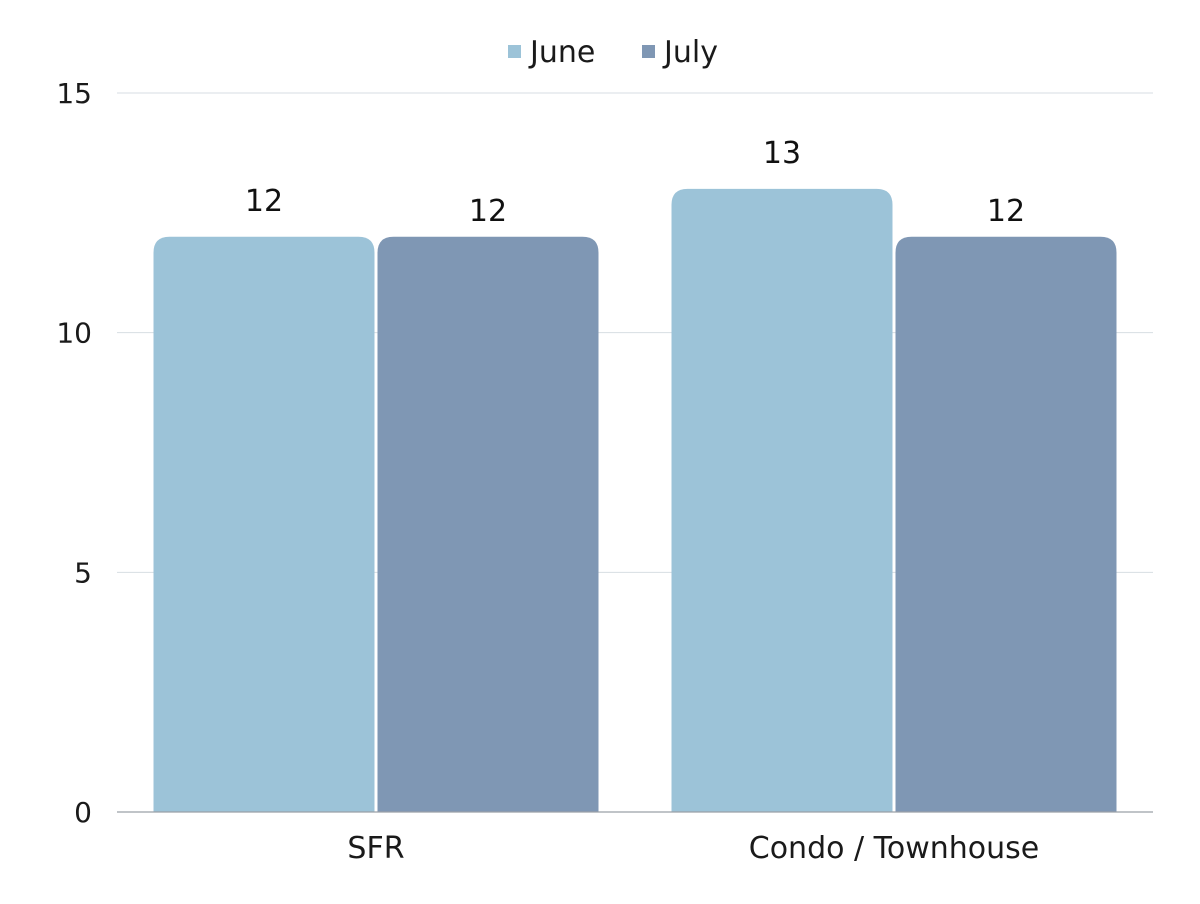  I want to click on data-label-july-0: 12, so click(488, 211).